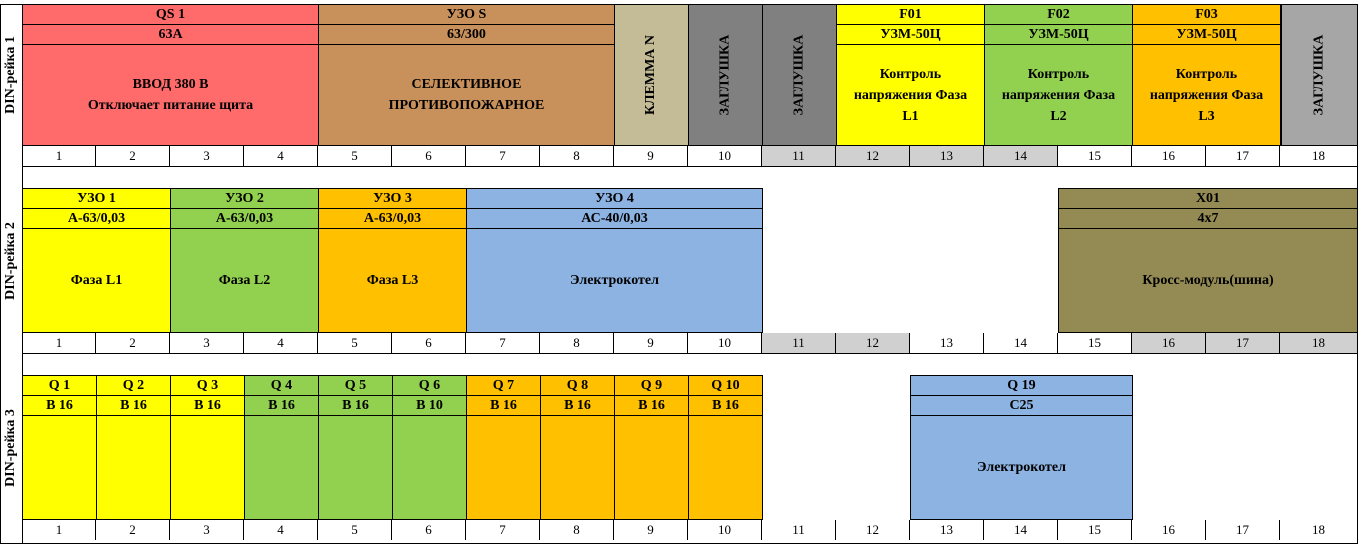 The height and width of the screenshot is (550, 1370). I want to click on breaker-q8: Q 8 В 16, so click(577, 447).